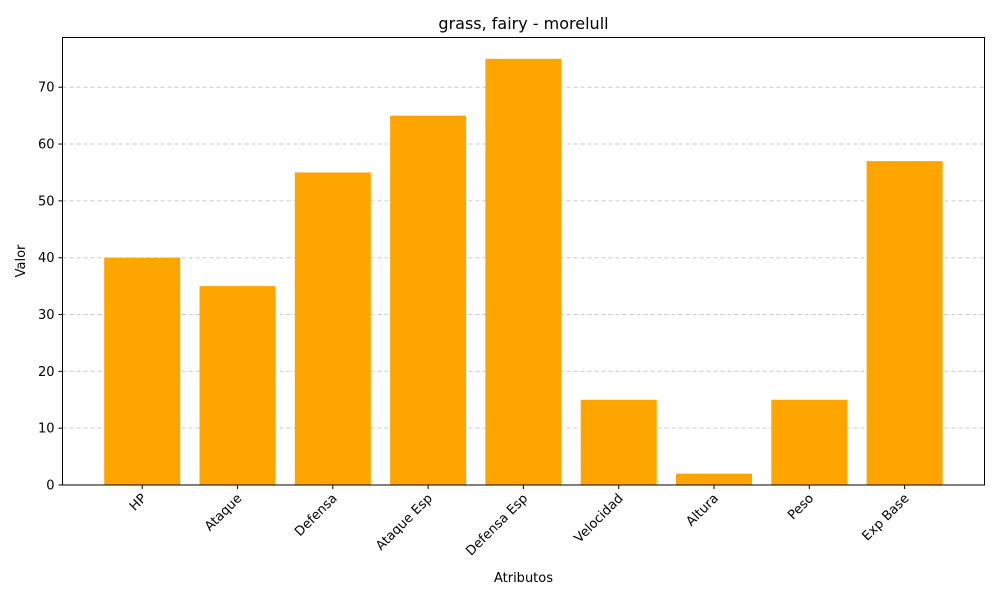  Describe the element at coordinates (237, 385) in the screenshot. I see `bar-ataque` at that location.